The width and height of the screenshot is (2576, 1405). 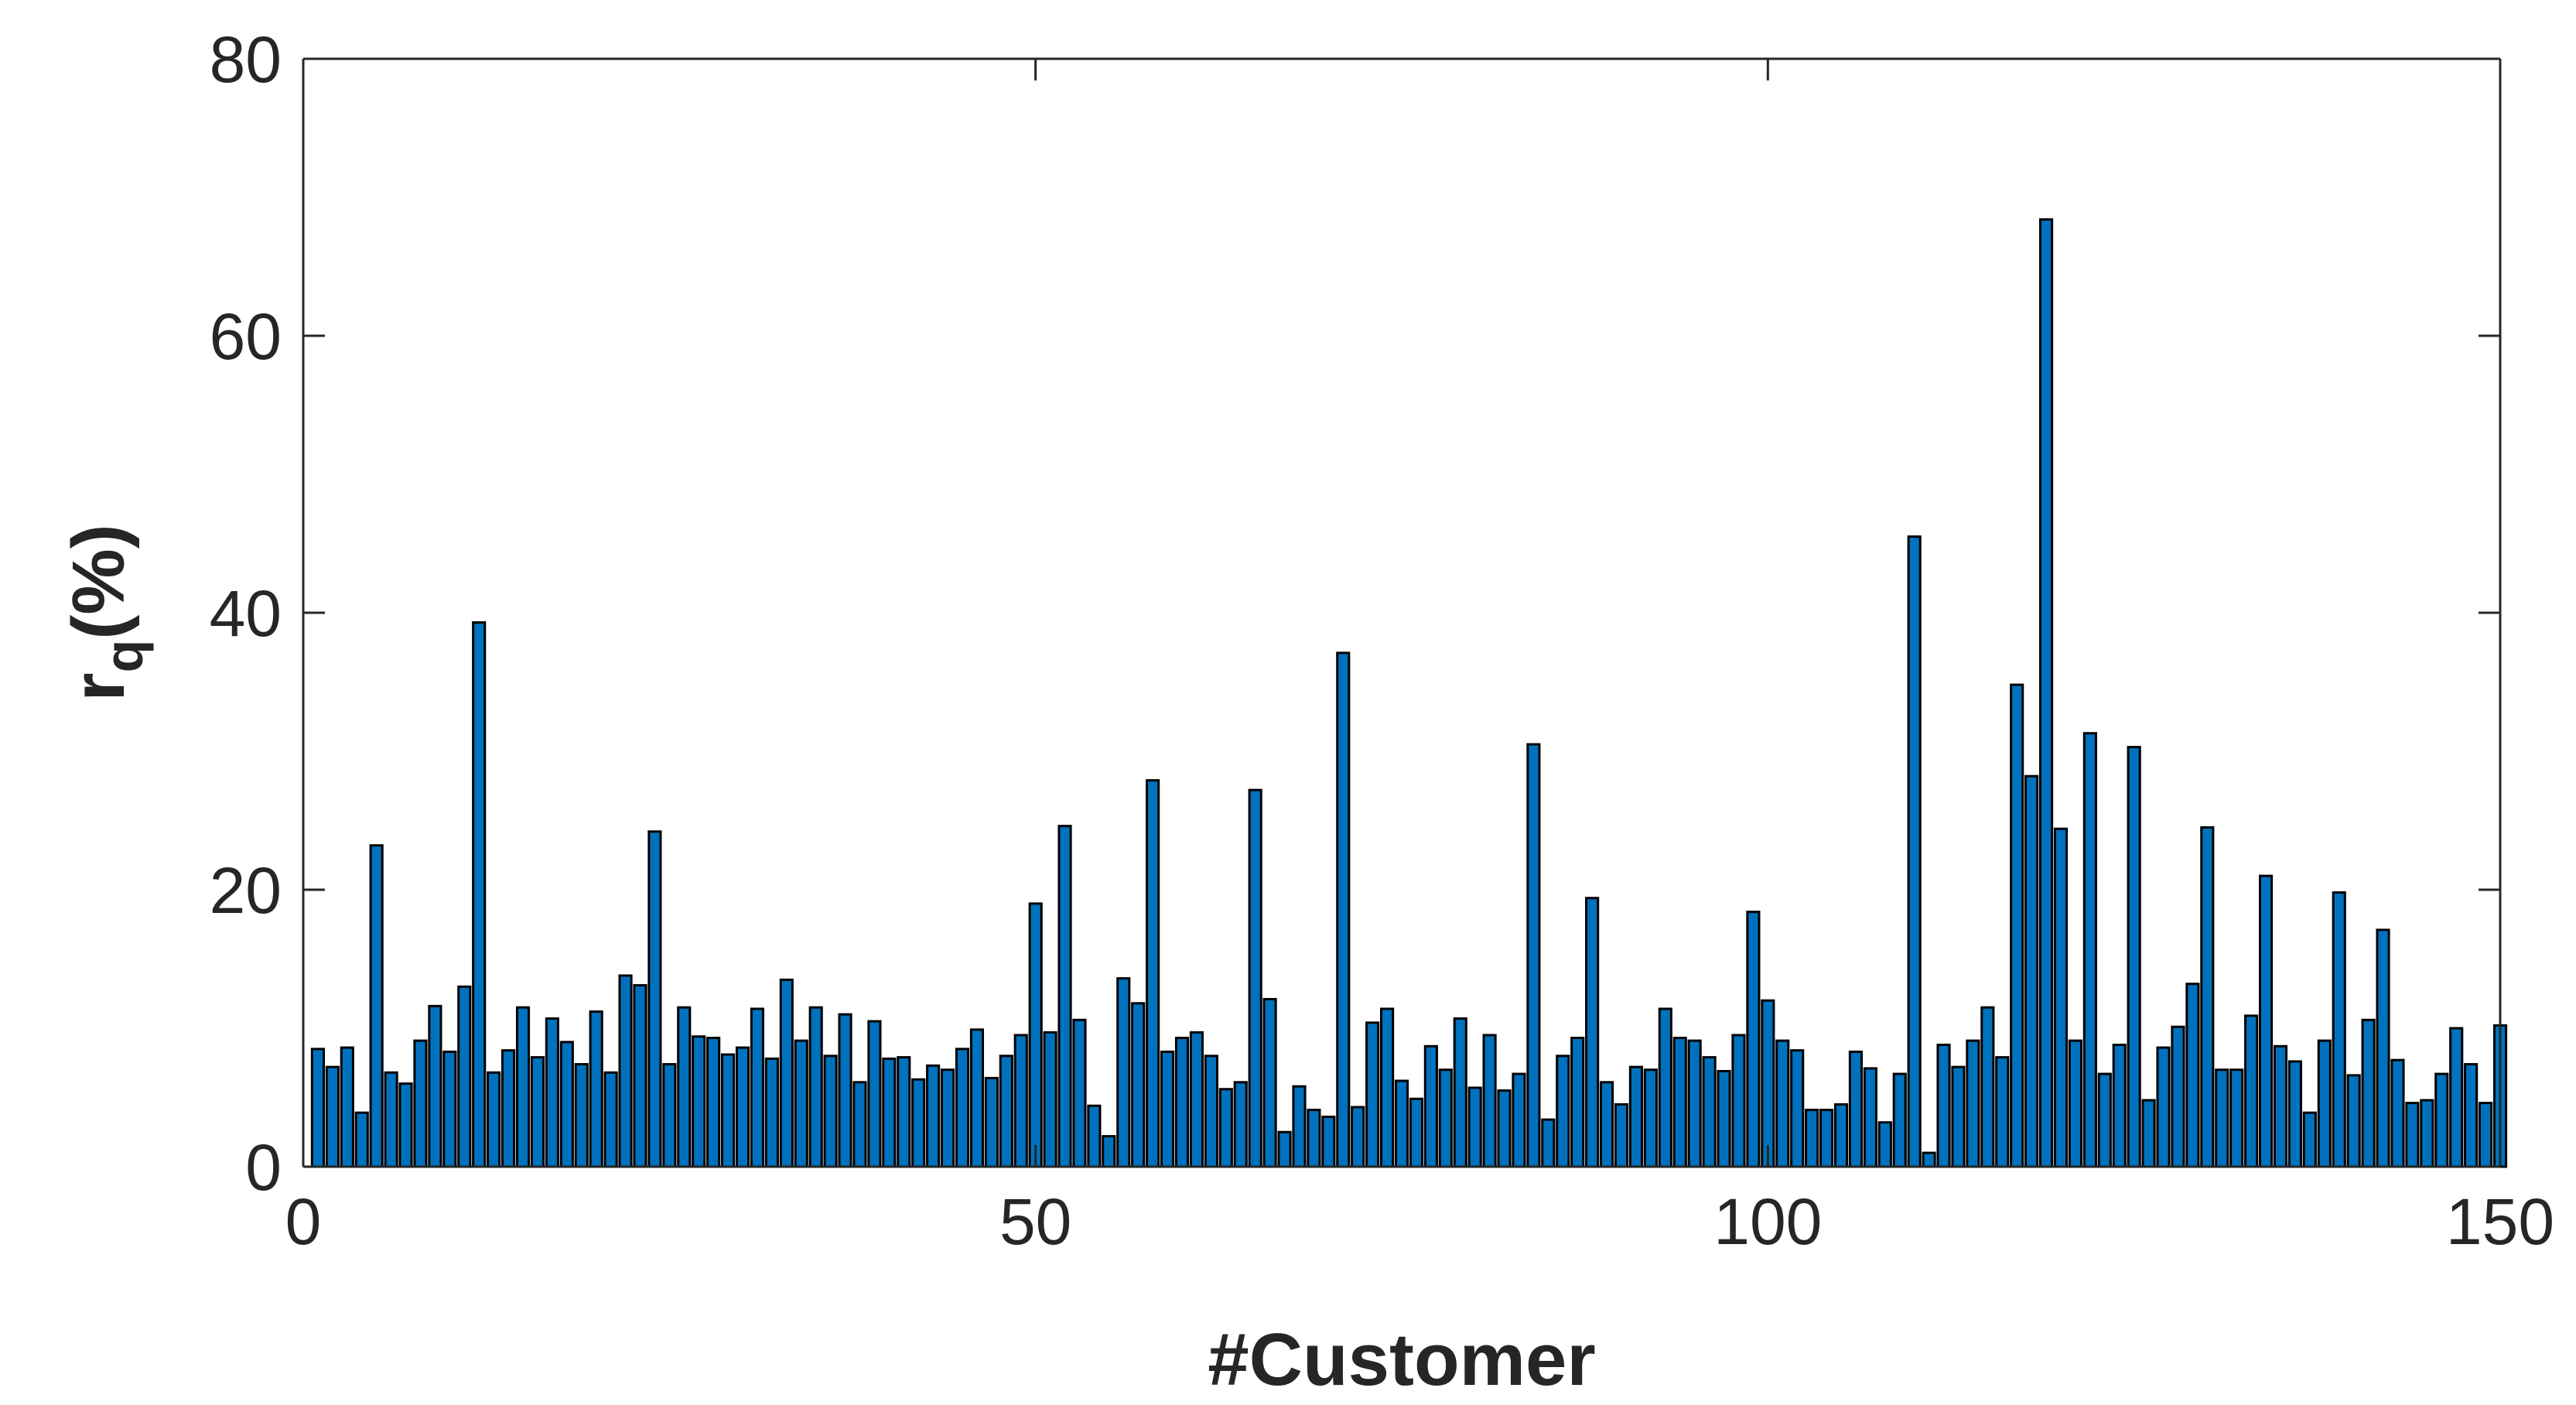 What do you see at coordinates (1035, 1221) in the screenshot?
I see `x-tick-label-50: 50` at bounding box center [1035, 1221].